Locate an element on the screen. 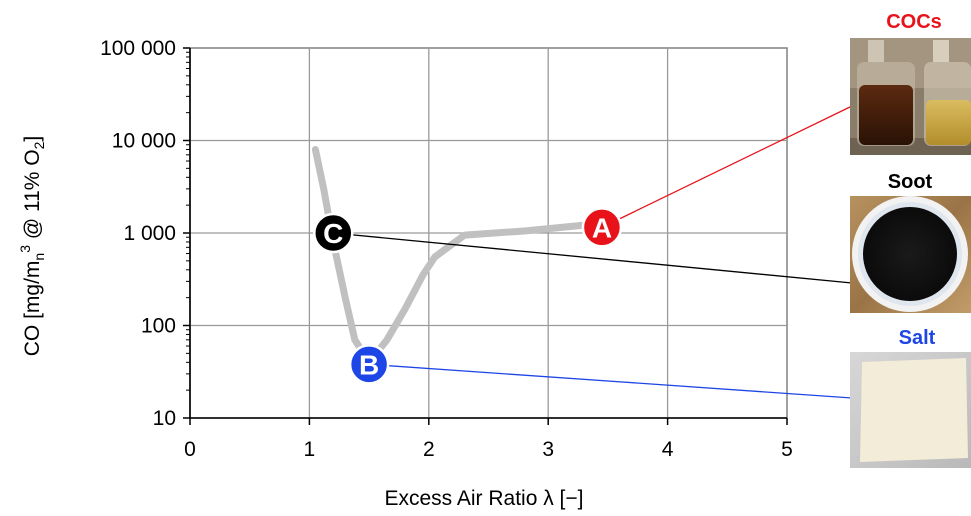 This screenshot has width=971, height=516. marker-a-label: A is located at coordinates (602, 227).